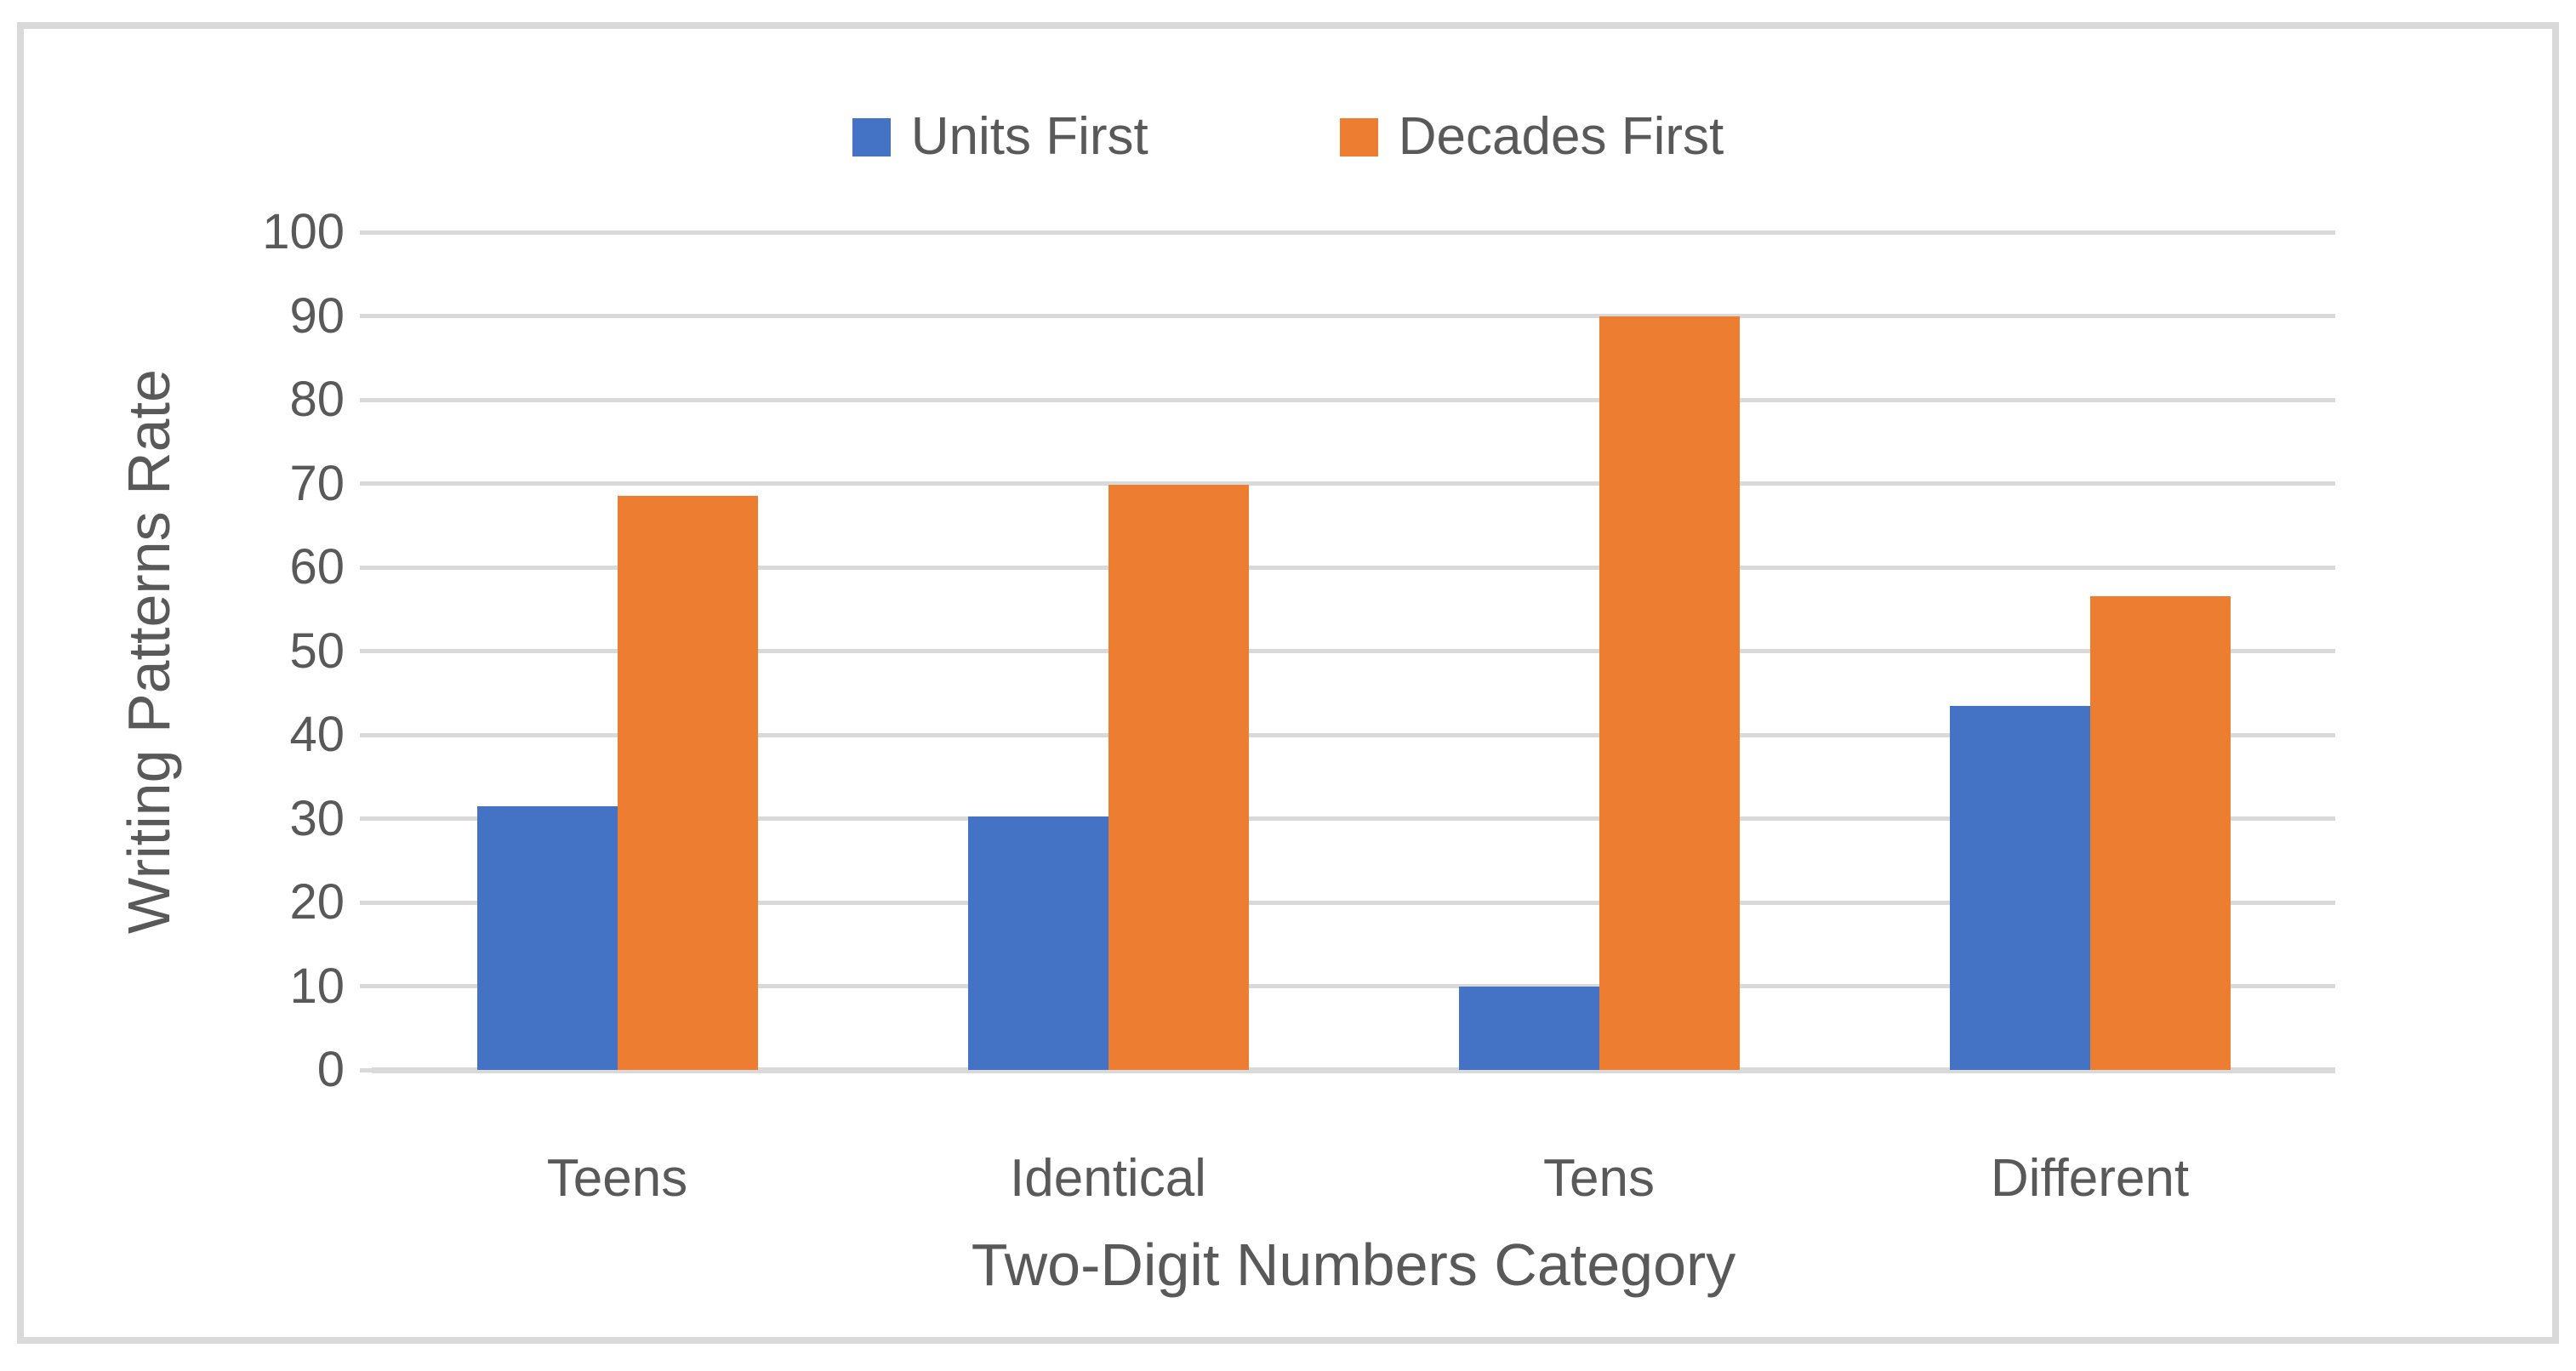 The height and width of the screenshot is (1371, 2576). I want to click on category-label-teens: Teens, so click(617, 1179).